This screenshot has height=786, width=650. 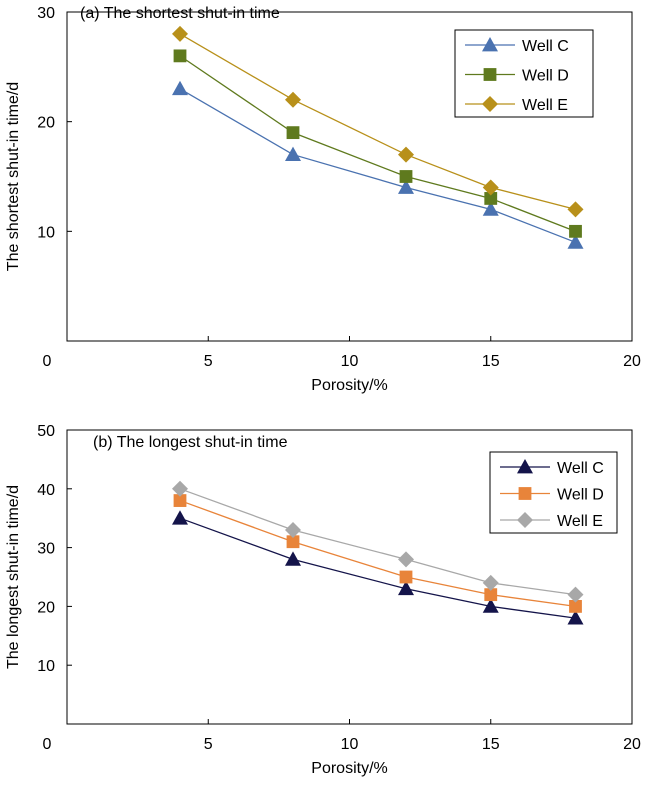 What do you see at coordinates (13, 577) in the screenshot?
I see `y-axis-label: The longest shut-in time/d` at bounding box center [13, 577].